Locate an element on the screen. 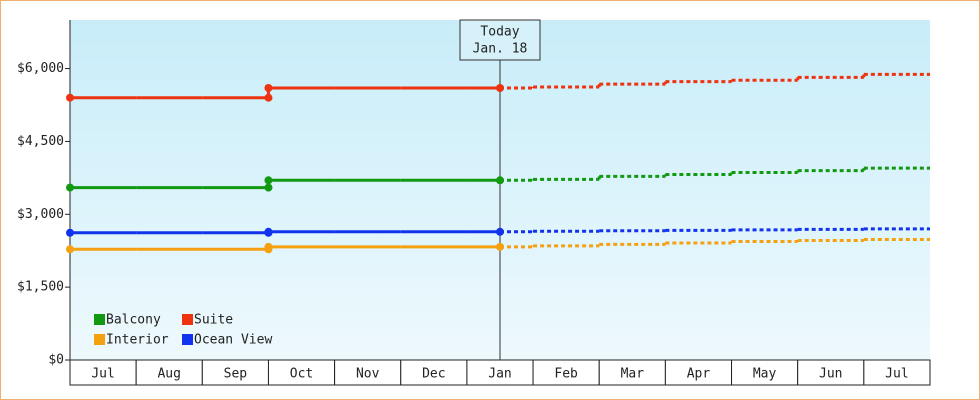 The image size is (980, 400). x-tick-label: Apr is located at coordinates (699, 374).